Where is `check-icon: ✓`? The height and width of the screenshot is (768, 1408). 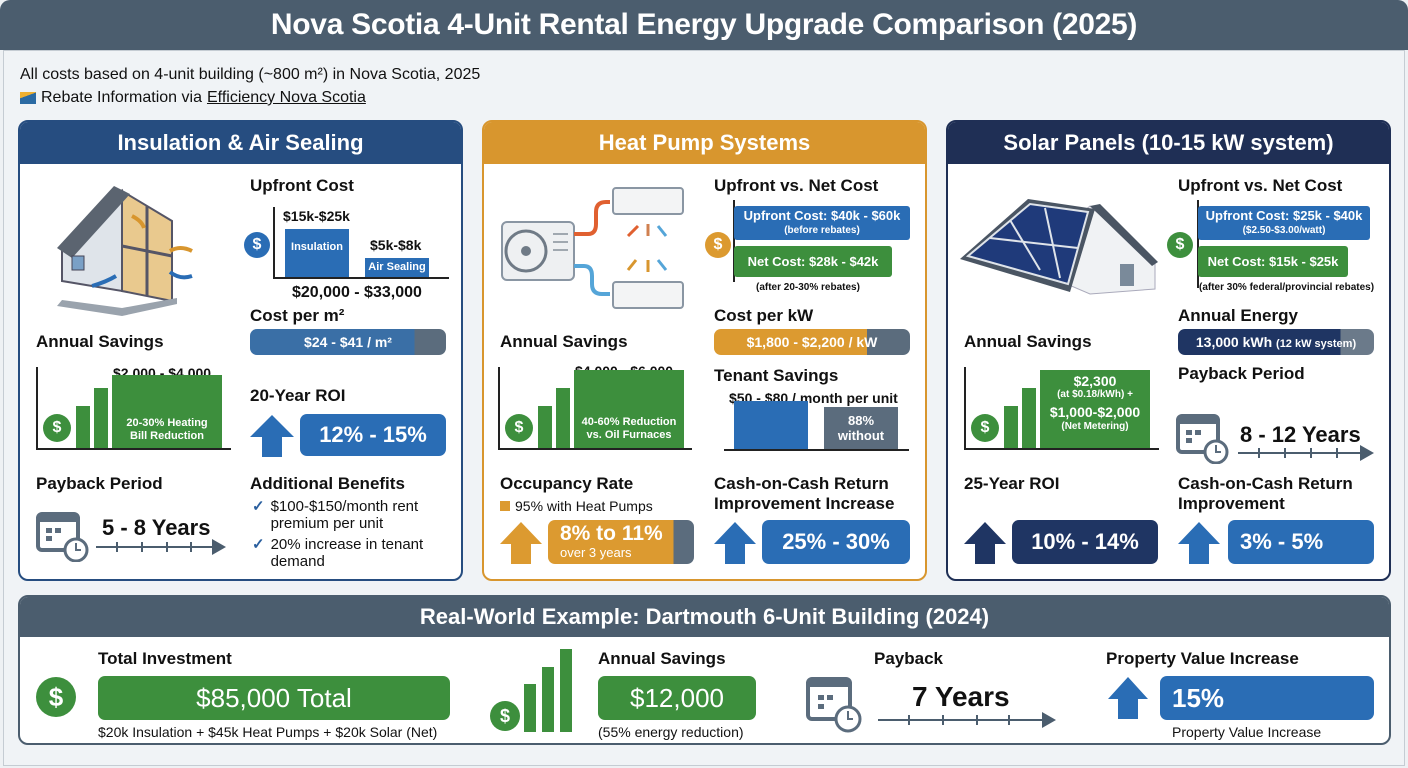 check-icon: ✓ is located at coordinates (258, 544).